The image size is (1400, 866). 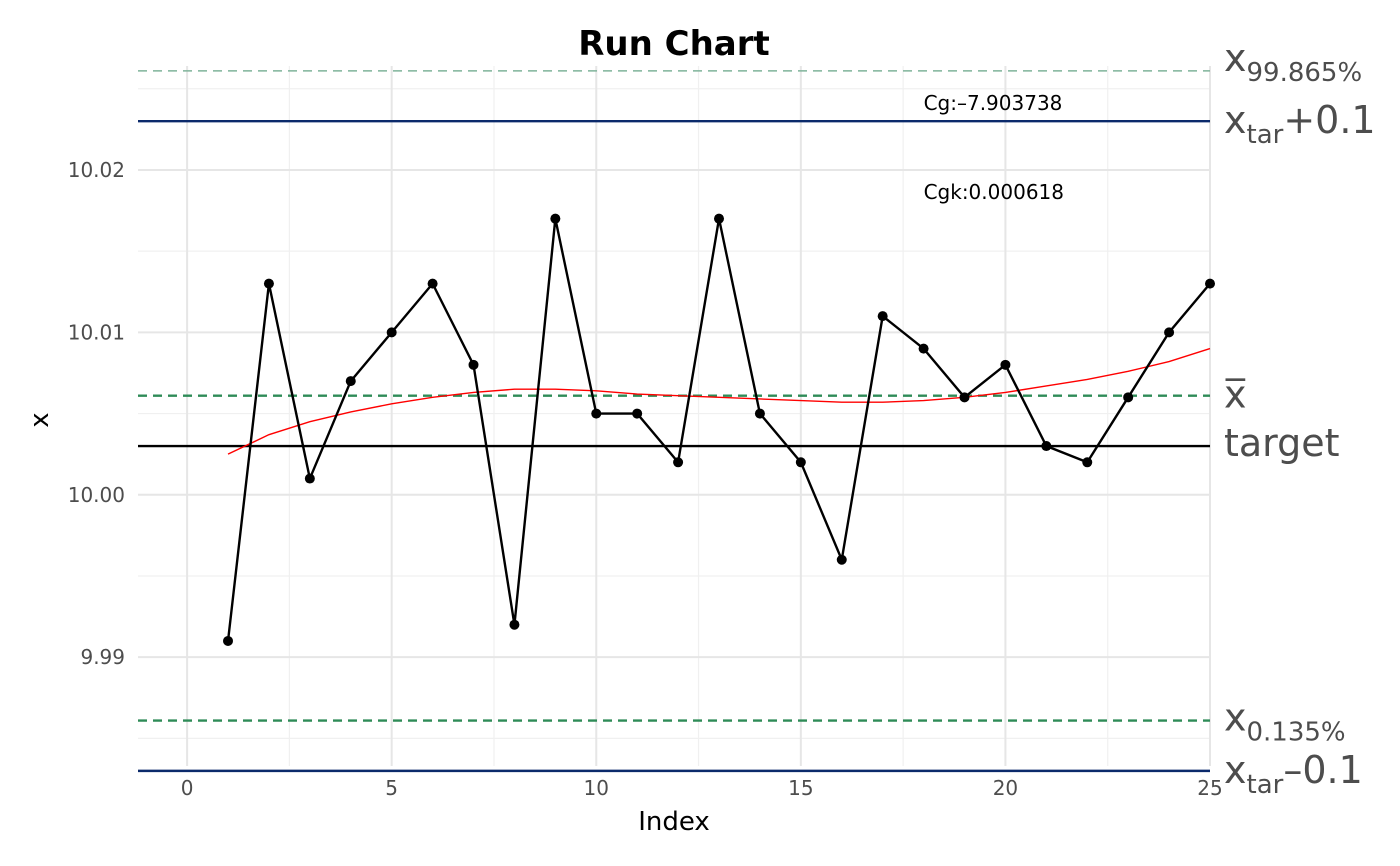 I want to click on y-tick-label: 10.00, so click(x=96, y=495).